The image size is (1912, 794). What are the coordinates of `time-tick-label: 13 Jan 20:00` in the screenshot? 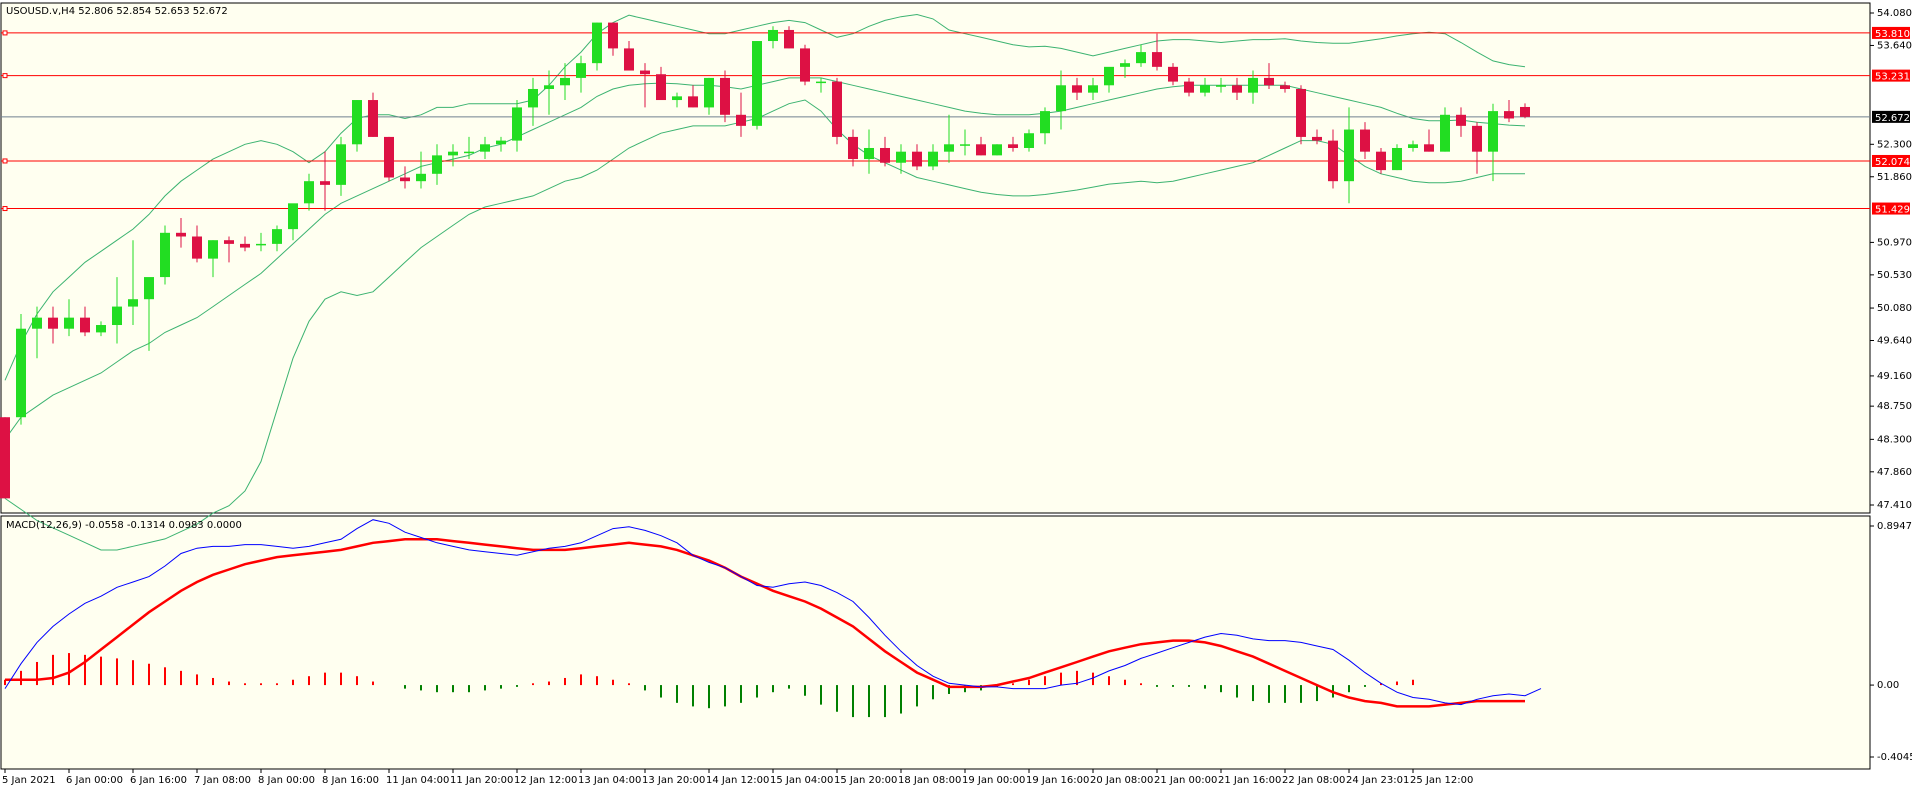 It's located at (673, 780).